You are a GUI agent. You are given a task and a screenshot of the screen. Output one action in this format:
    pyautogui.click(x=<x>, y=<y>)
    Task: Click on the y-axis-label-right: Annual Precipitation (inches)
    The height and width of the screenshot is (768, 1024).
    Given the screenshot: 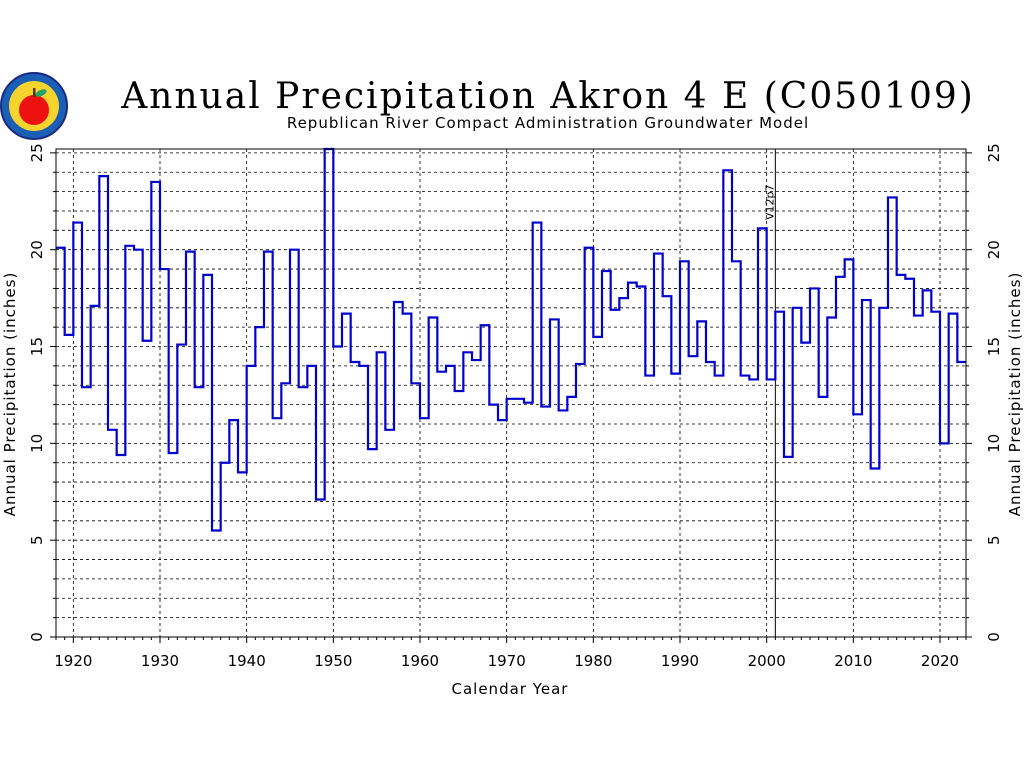 What is the action you would take?
    pyautogui.click(x=1015, y=394)
    